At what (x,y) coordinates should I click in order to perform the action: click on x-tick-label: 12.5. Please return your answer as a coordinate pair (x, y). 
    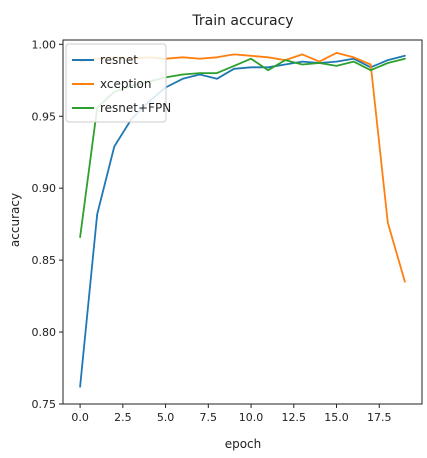
    Looking at the image, I should click on (294, 417).